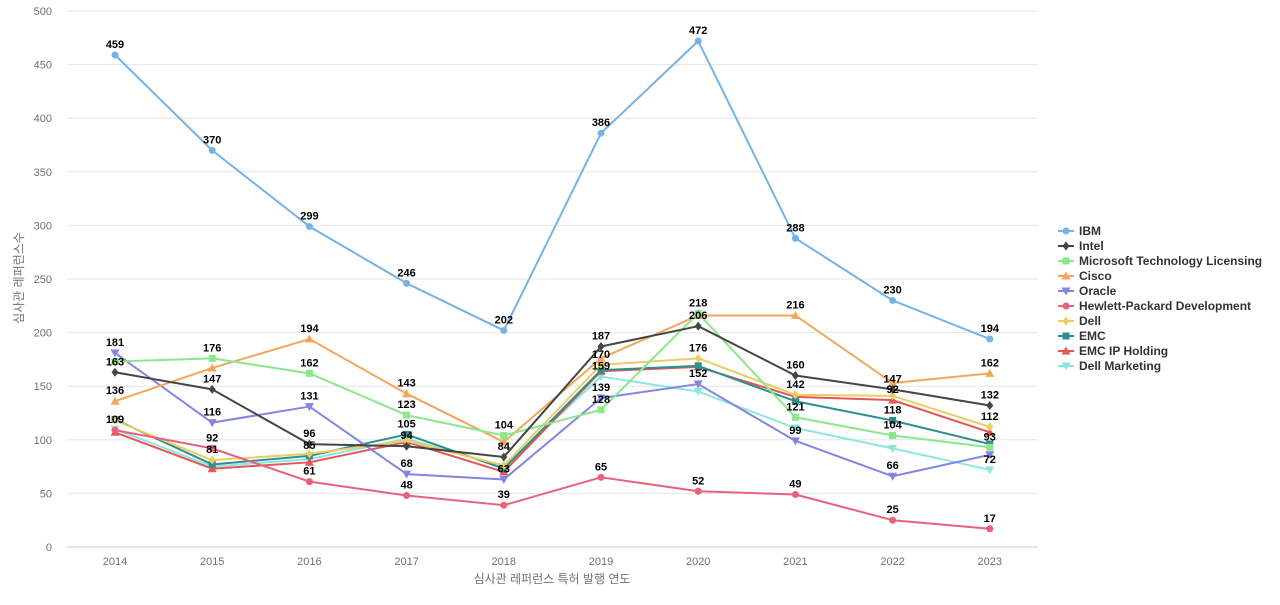  What do you see at coordinates (1109, 366) in the screenshot?
I see `legend-item: Dell Marketing` at bounding box center [1109, 366].